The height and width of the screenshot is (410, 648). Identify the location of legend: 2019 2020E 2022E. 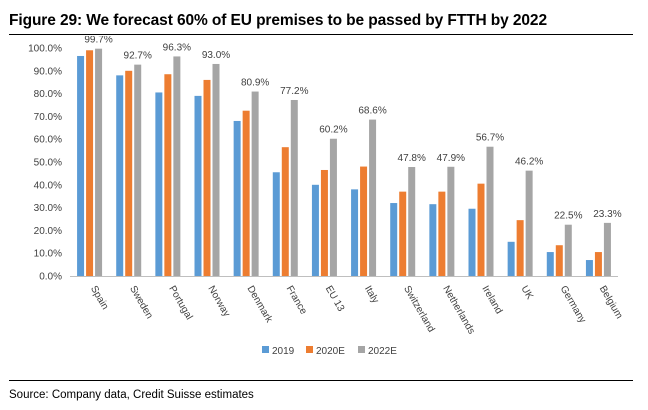
(329, 351).